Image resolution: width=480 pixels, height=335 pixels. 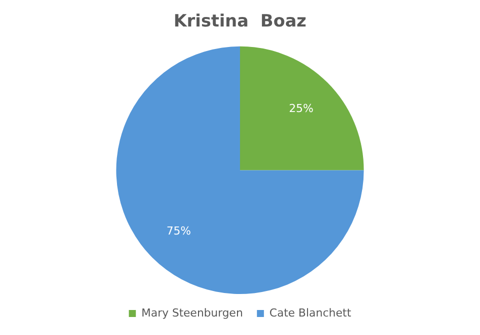 What do you see at coordinates (310, 313) in the screenshot?
I see `legend-label: Cate Blanchett` at bounding box center [310, 313].